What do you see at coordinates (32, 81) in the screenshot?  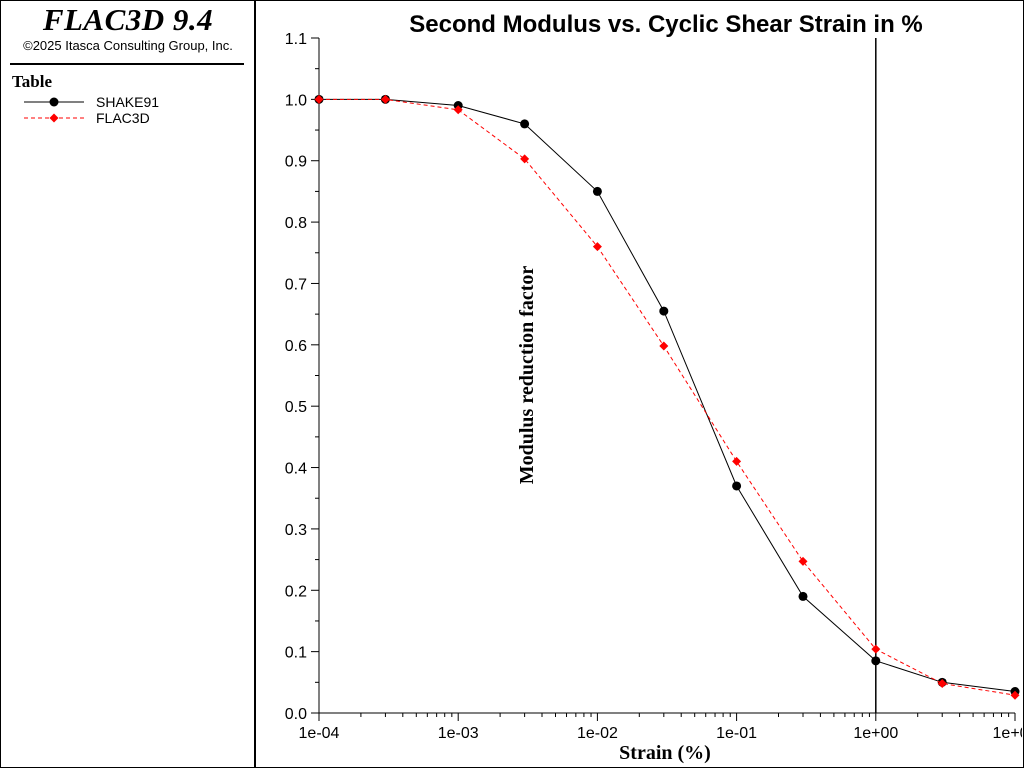 I see `legend-title: Table` at bounding box center [32, 81].